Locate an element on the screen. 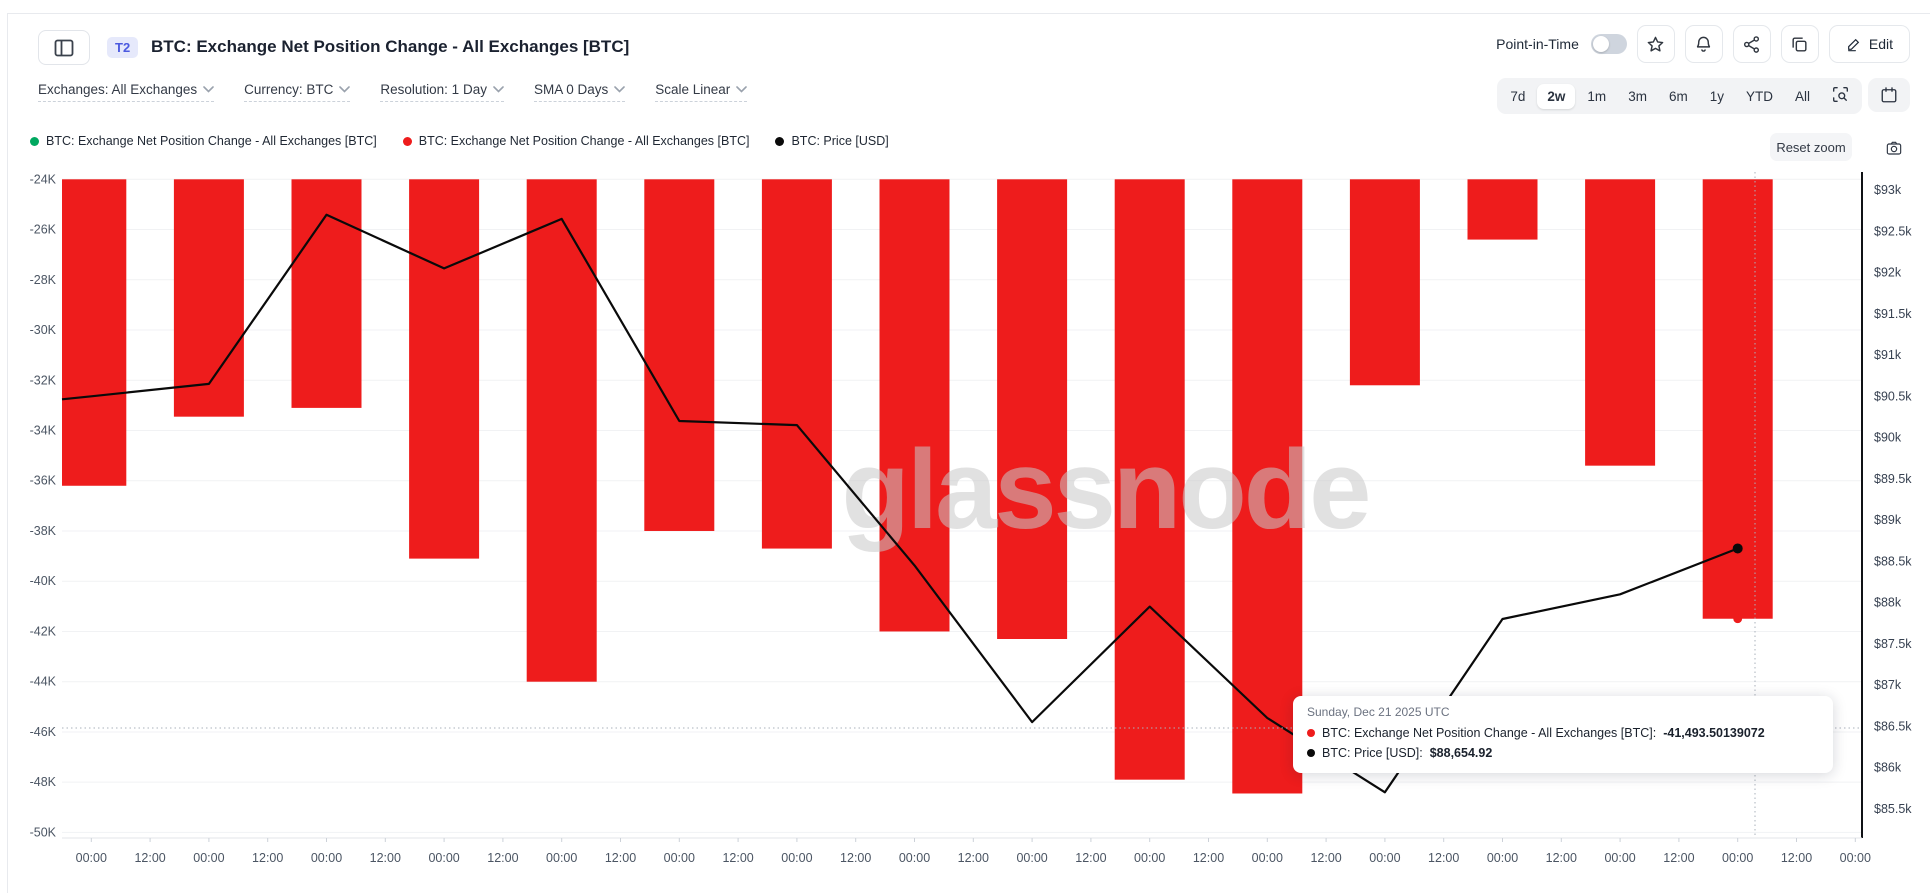  panel-icon is located at coordinates (64, 47).